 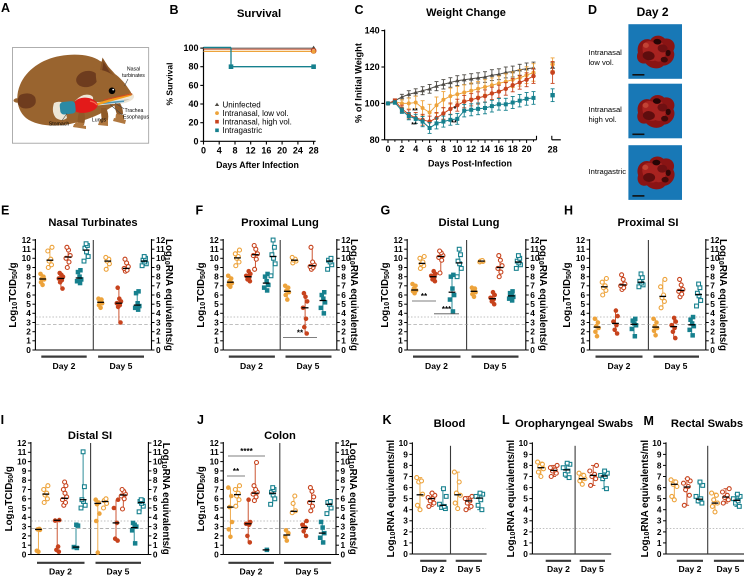 I want to click on svg-text: Log10RNA equivalents/g, so click(x=353, y=295).